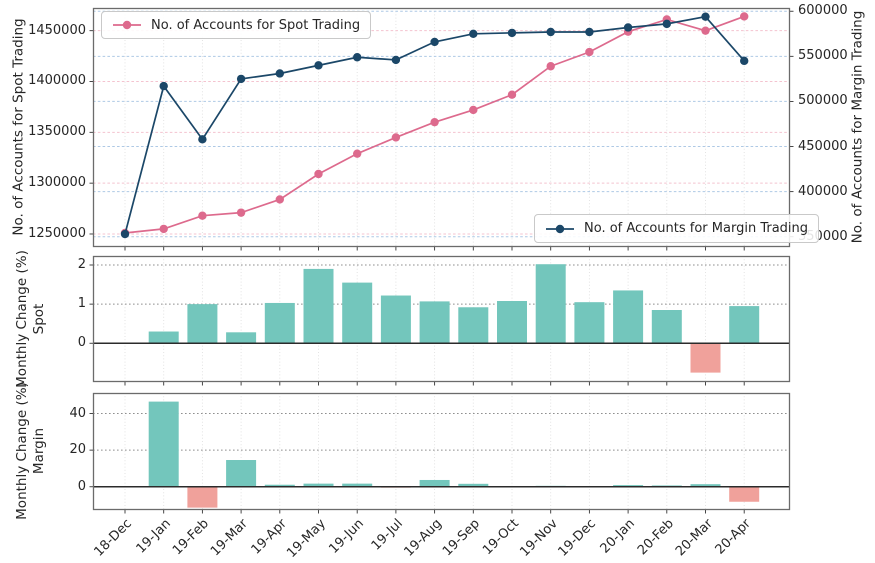 The width and height of the screenshot is (875, 563). Describe the element at coordinates (57, 132) in the screenshot. I see `spot-y-tick-label: 1350000` at that location.